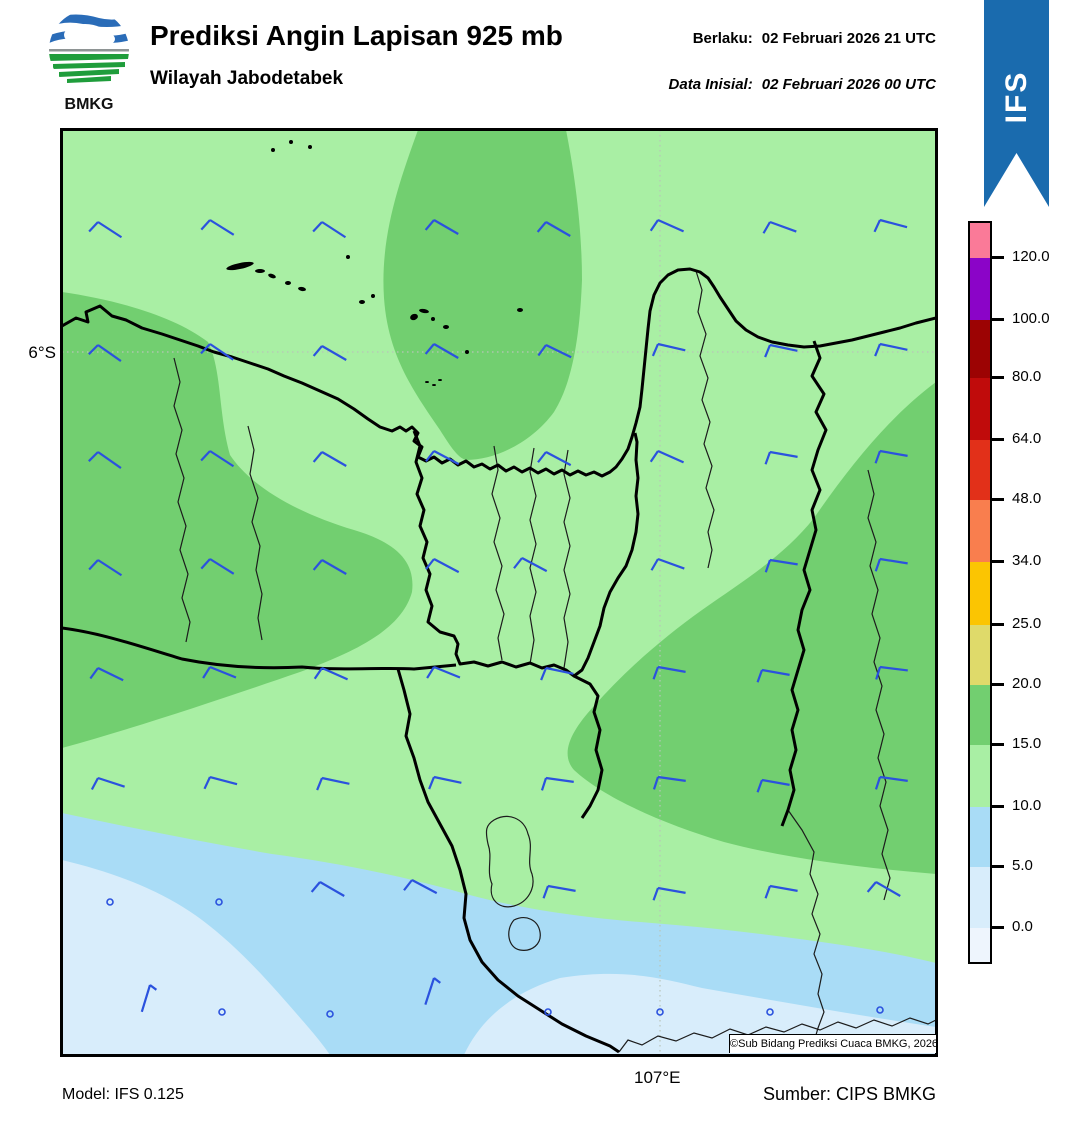  I want to click on region-wind-15-20-center, so click(482, 295).